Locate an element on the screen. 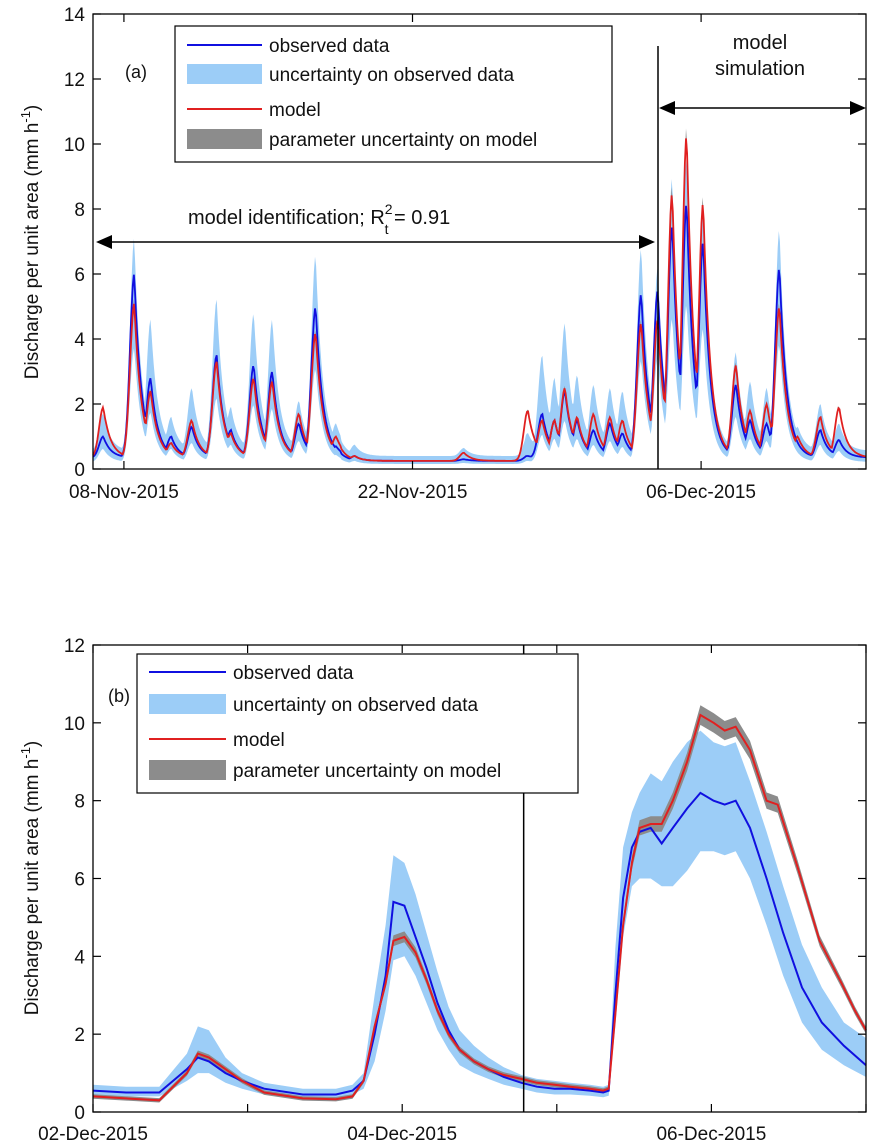 The image size is (871, 1142). a-y-tick-label: 6 is located at coordinates (79, 275).